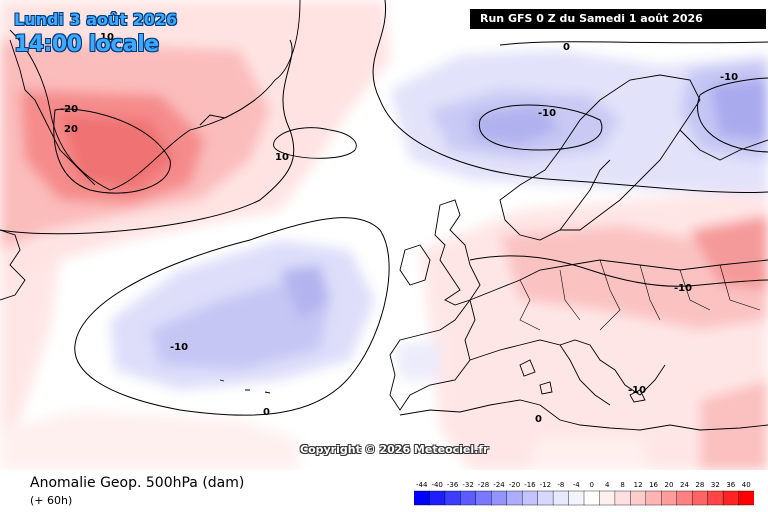 This screenshot has width=768, height=512. Describe the element at coordinates (684, 485) in the screenshot. I see `scale-label: 24` at that location.